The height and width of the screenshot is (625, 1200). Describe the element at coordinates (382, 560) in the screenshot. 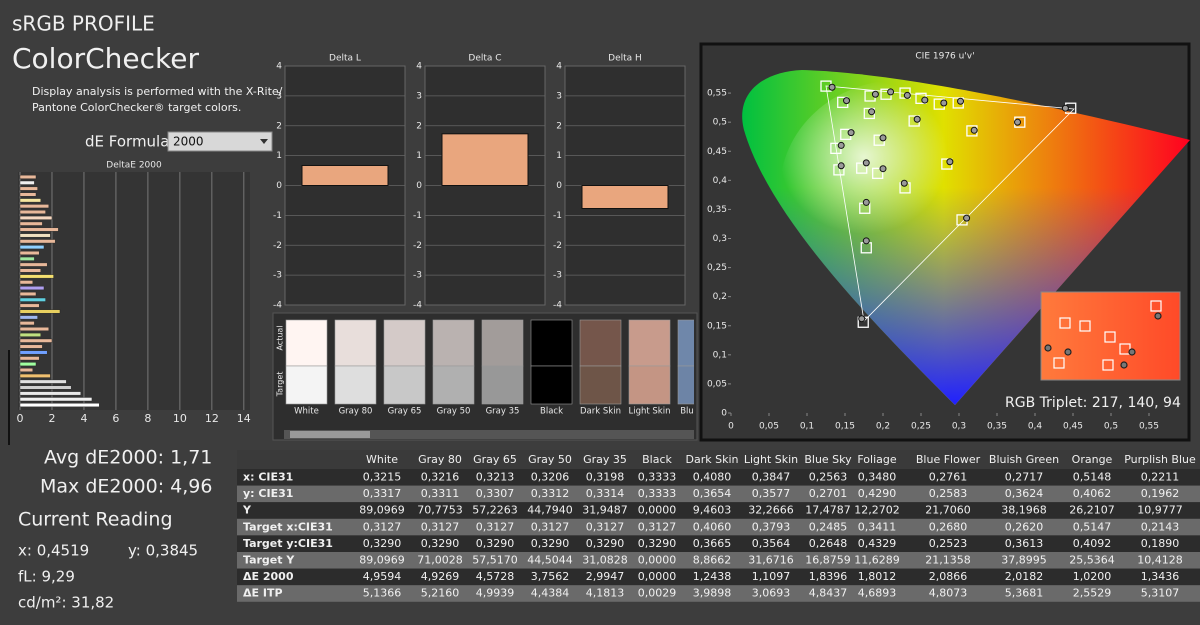

I see `table-cell: 89,0969` at that location.